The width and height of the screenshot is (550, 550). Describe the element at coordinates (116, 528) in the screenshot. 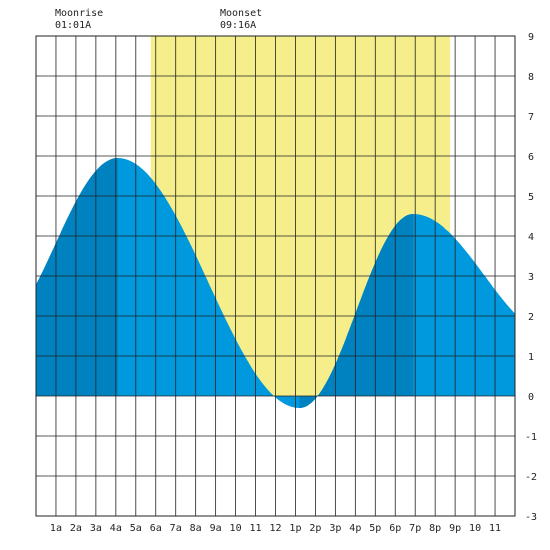

I see `x-tick-label: 4a` at that location.